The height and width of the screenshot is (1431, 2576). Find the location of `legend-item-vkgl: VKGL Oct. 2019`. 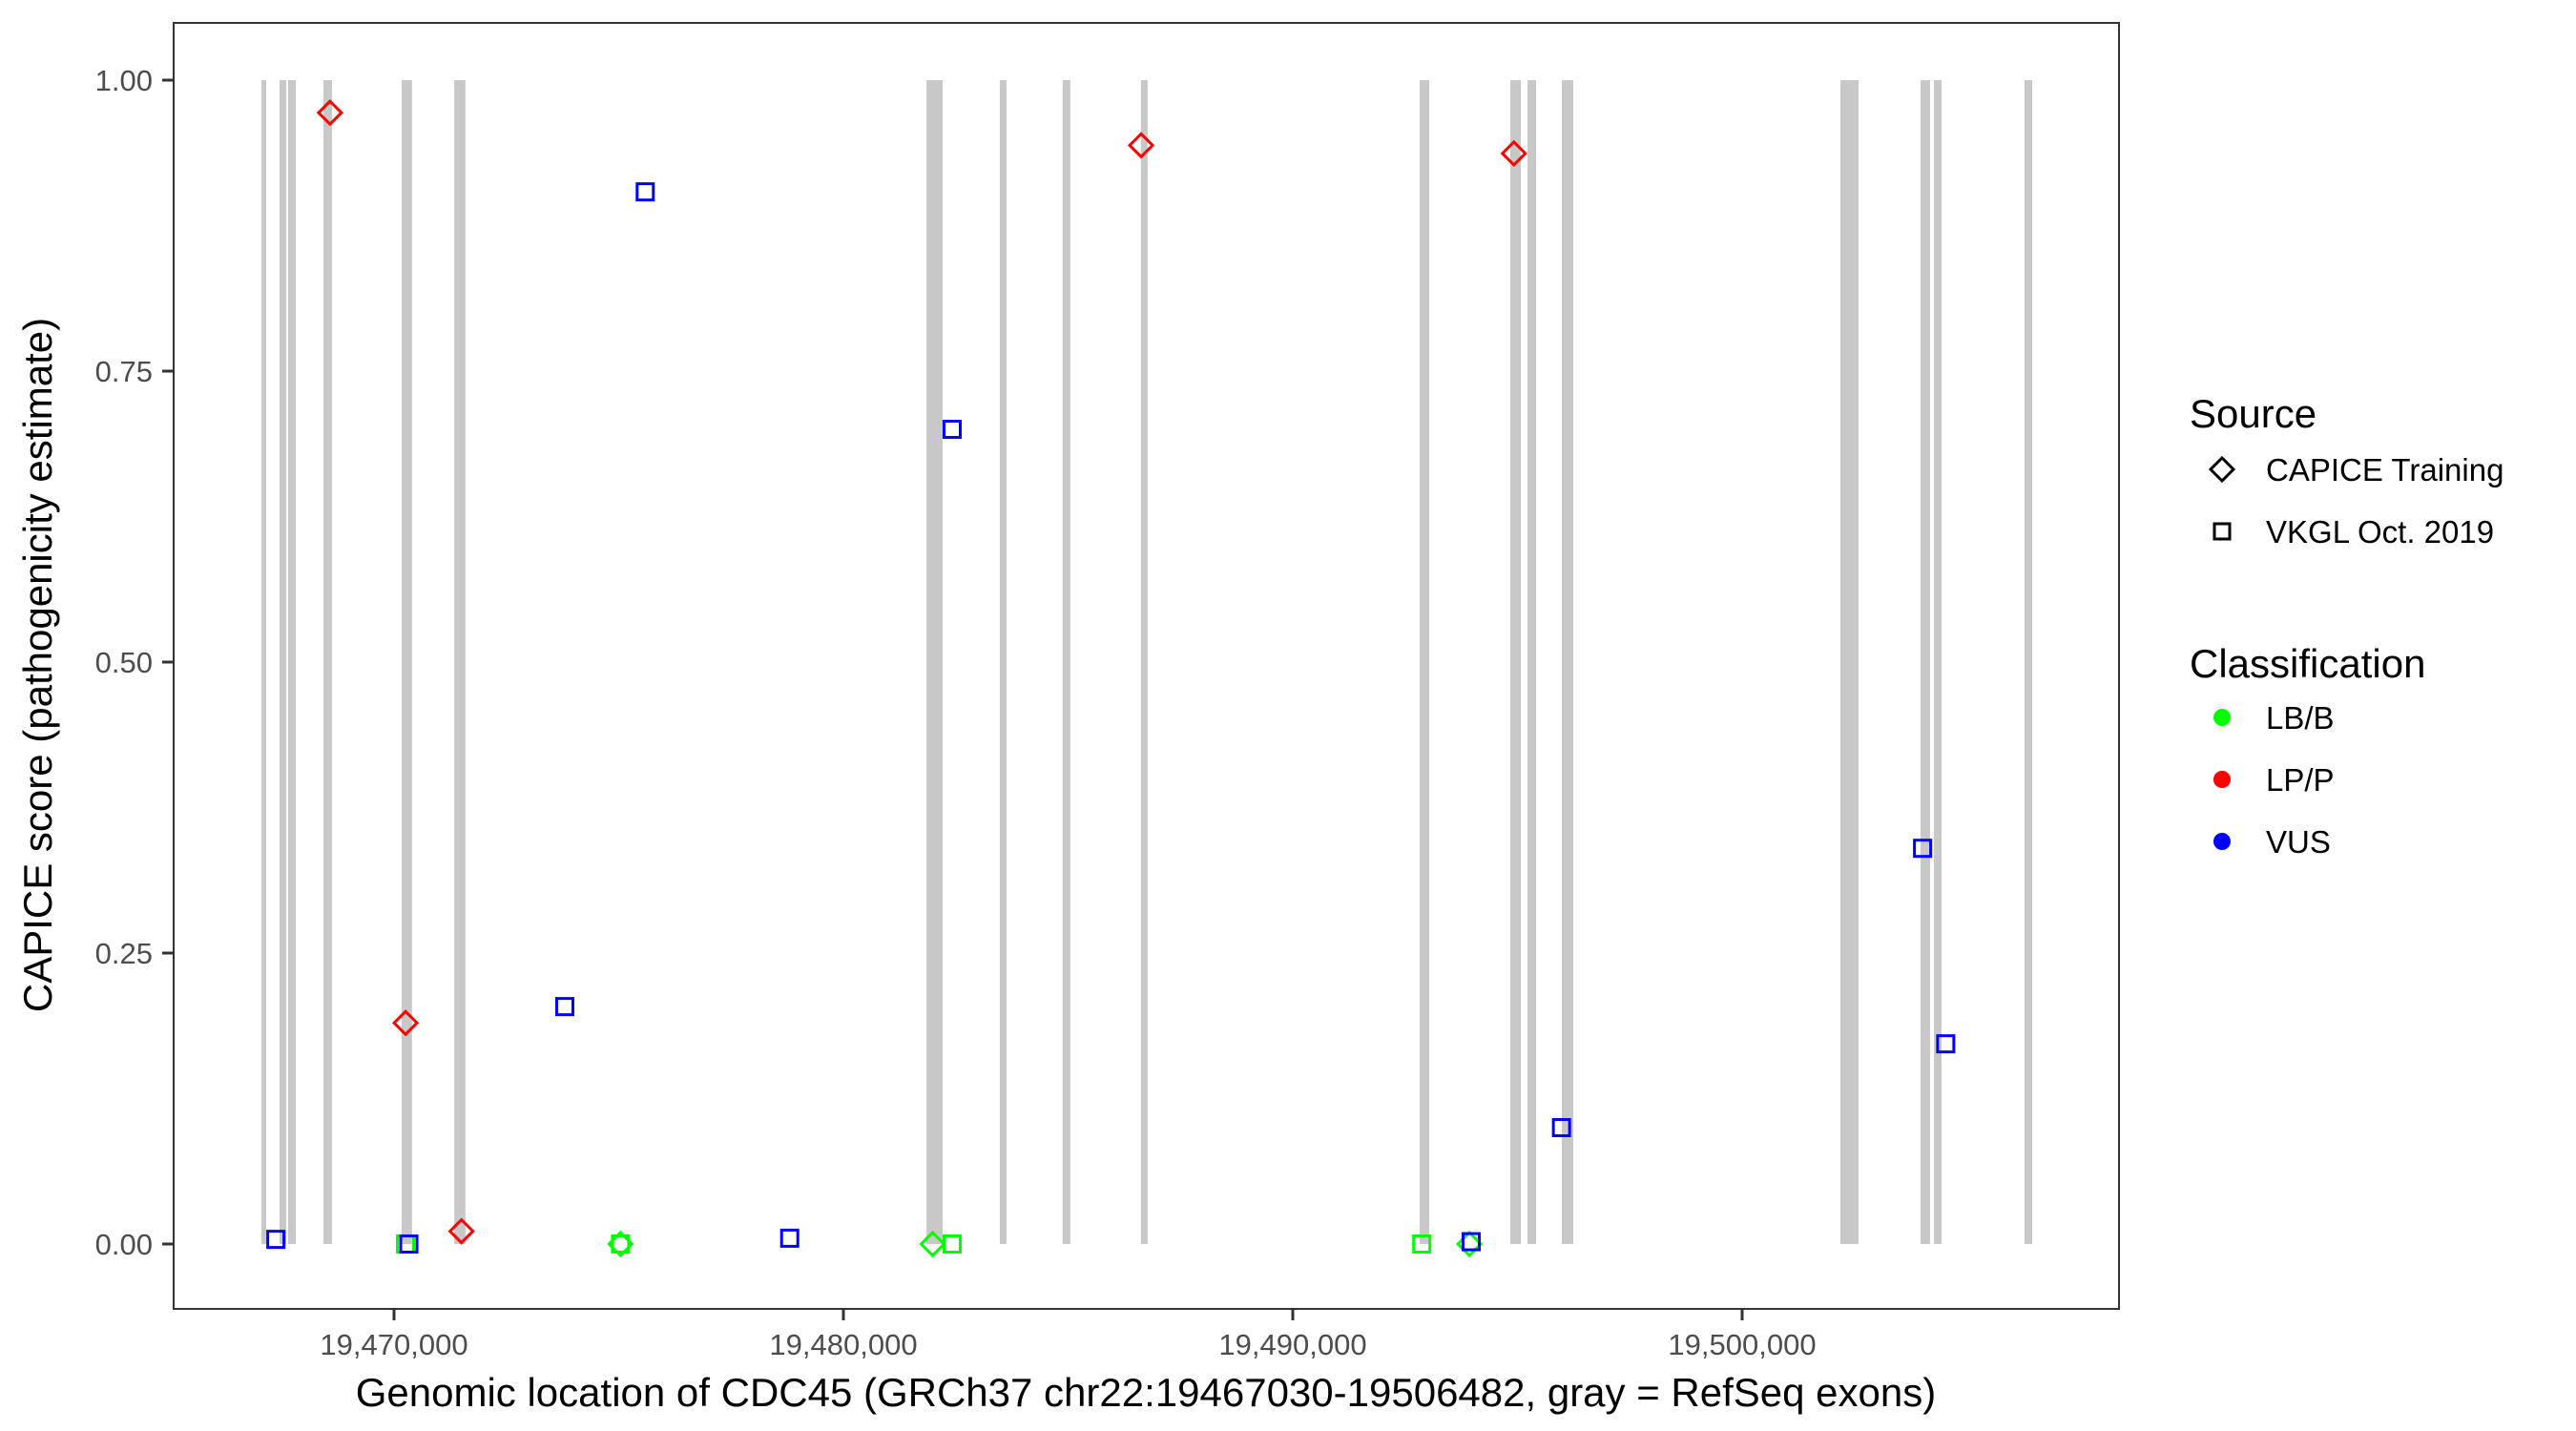

legend-item-vkgl: VKGL Oct. 2019 is located at coordinates (2353, 532).